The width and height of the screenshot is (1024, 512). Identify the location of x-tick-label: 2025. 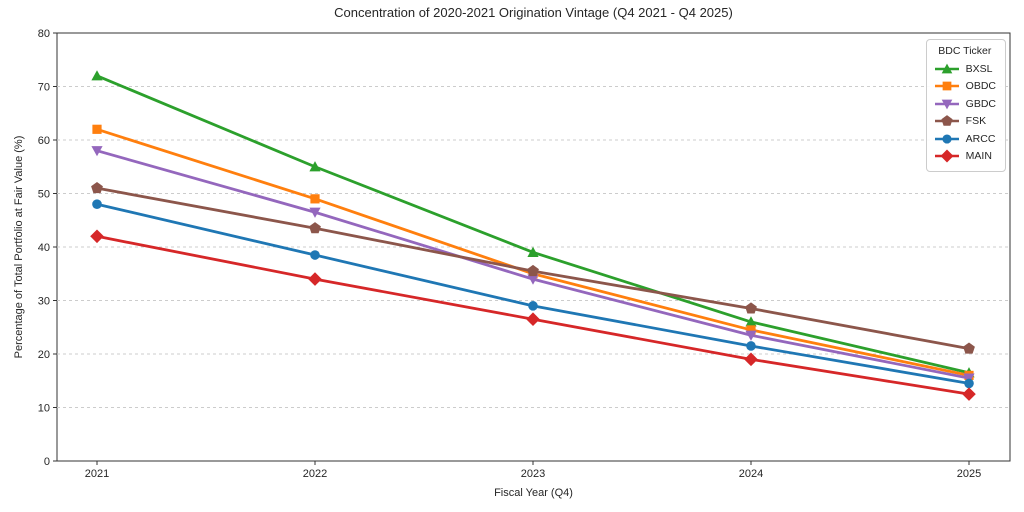
(969, 474).